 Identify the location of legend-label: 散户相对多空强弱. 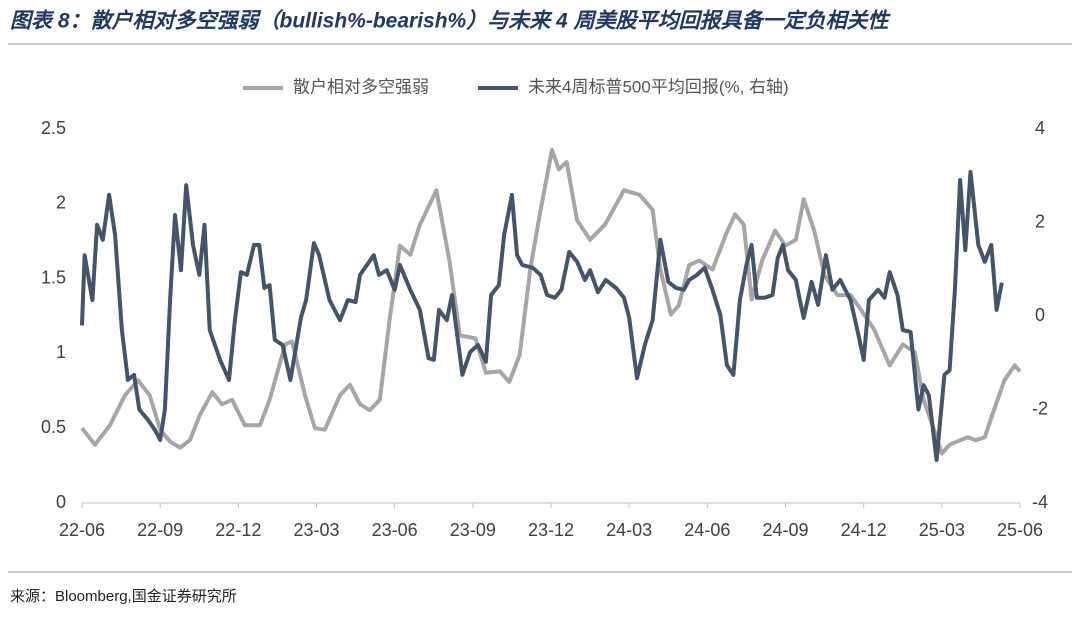
(361, 86).